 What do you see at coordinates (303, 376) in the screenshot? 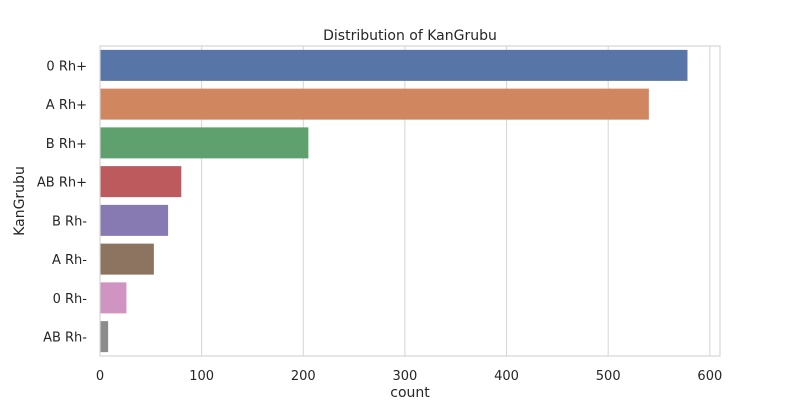
I see `x-tick-label: 200` at bounding box center [303, 376].